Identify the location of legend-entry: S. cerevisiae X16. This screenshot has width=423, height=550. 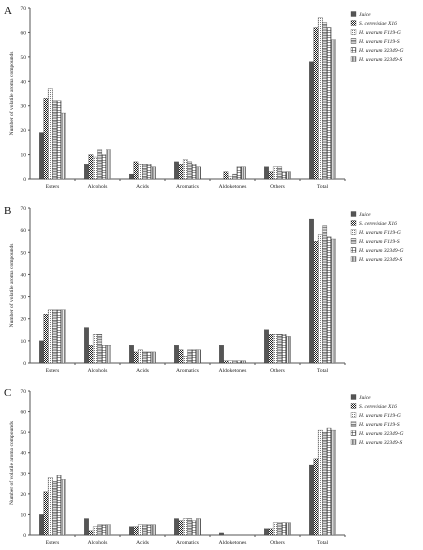
(378, 24).